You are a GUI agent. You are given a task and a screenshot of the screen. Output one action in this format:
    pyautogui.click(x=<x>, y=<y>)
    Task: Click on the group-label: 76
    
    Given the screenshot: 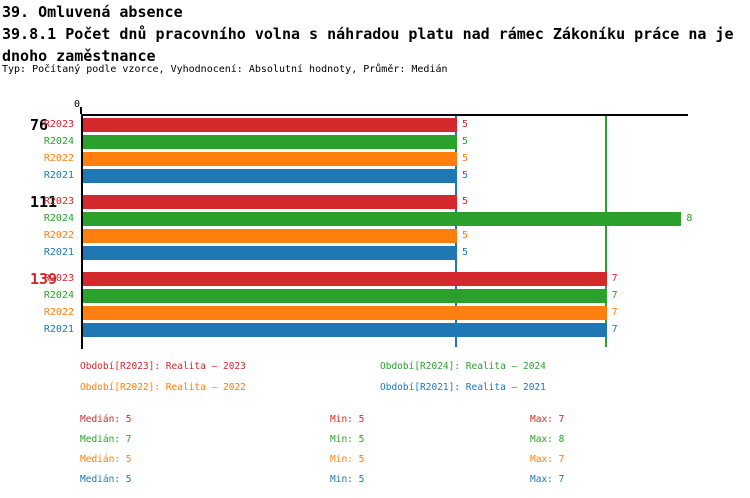 What is the action you would take?
    pyautogui.click(x=39, y=124)
    